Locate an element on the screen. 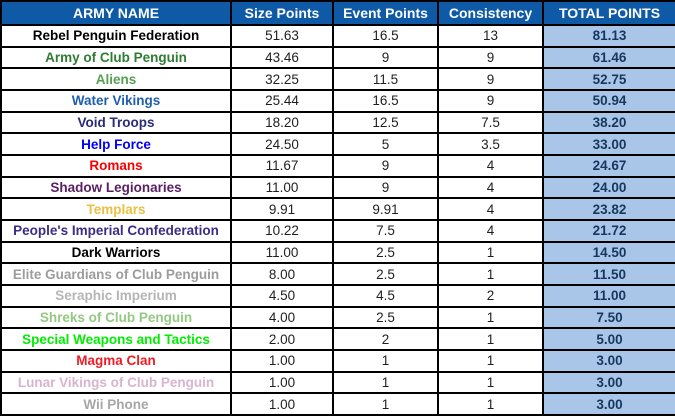 Image resolution: width=675 pixels, height=416 pixels. table-row: Magma Clan 1.00 1 1 3.00 is located at coordinates (337, 360).